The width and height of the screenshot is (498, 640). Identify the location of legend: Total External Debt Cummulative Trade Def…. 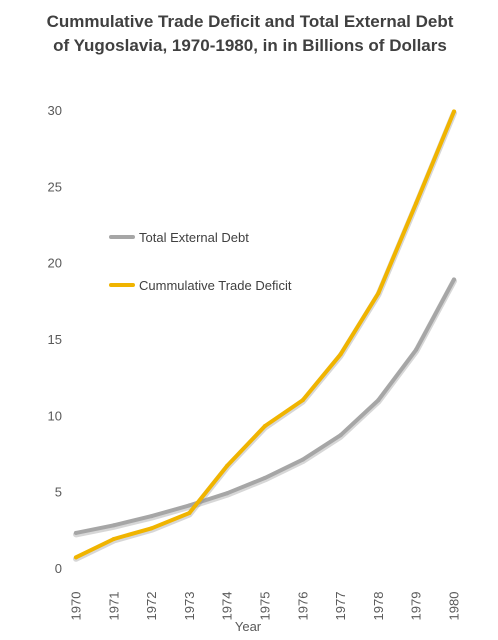
(201, 261).